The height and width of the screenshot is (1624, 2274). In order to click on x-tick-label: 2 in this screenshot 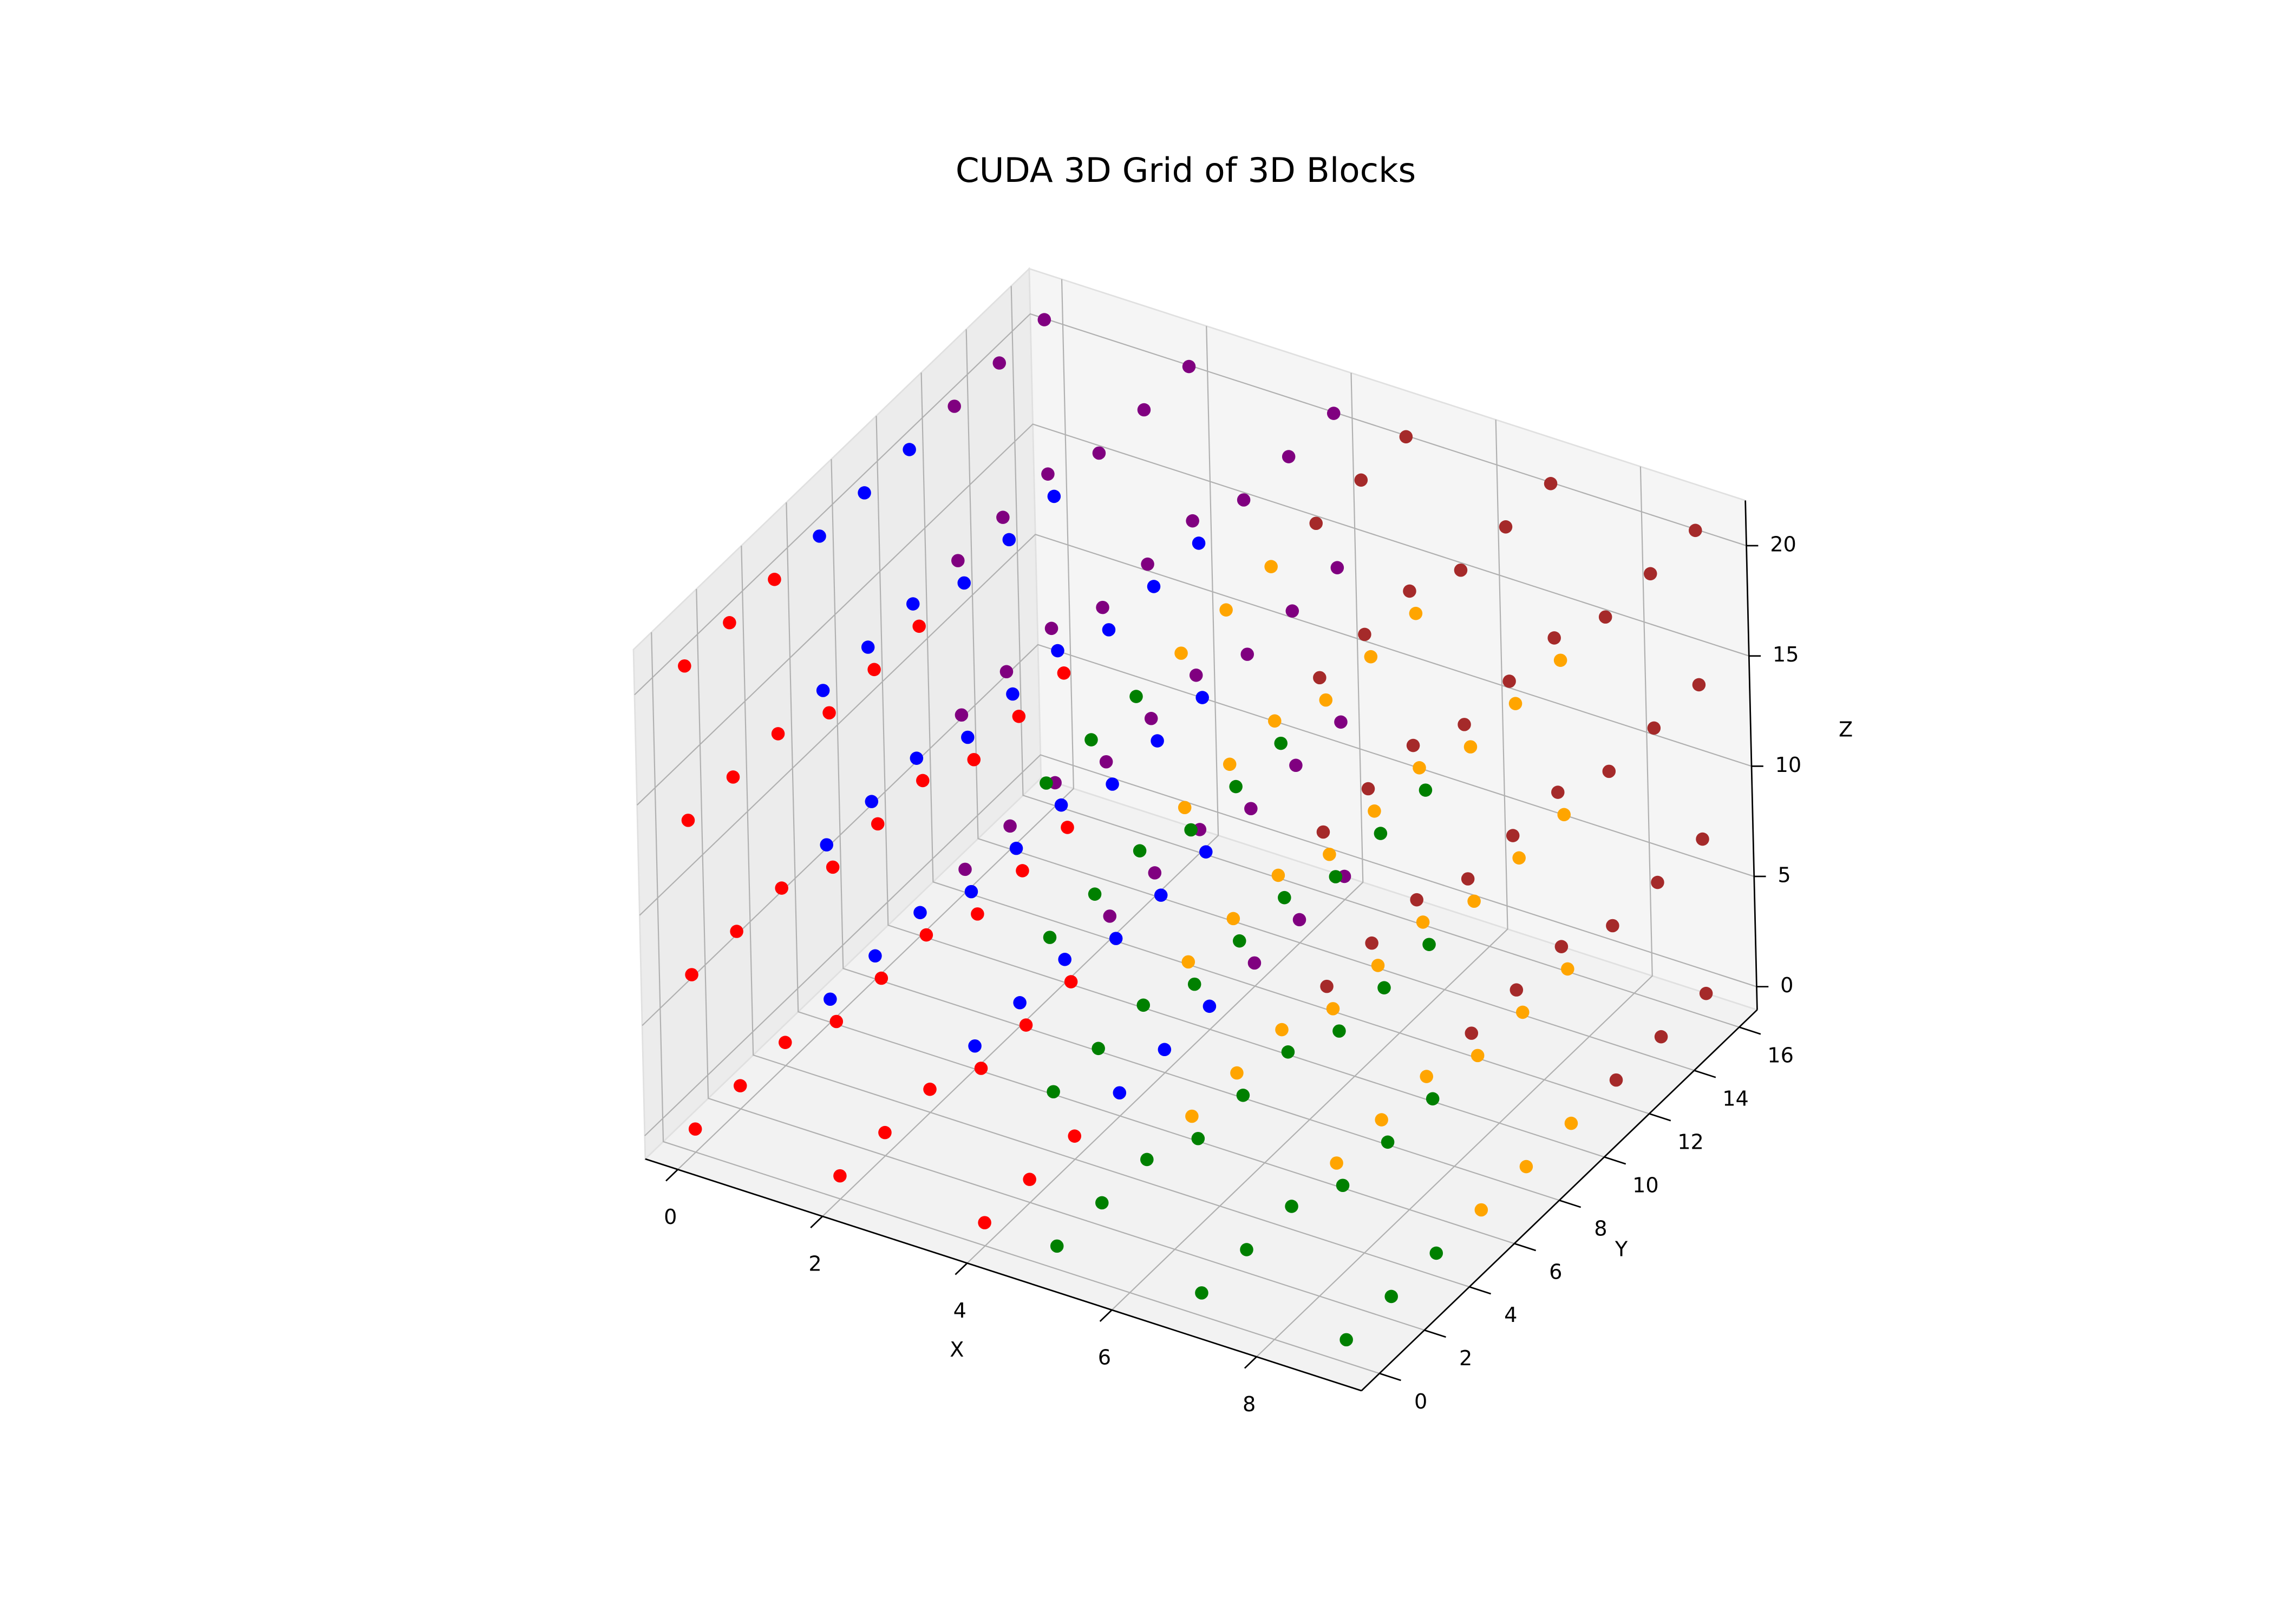, I will do `click(815, 1264)`.